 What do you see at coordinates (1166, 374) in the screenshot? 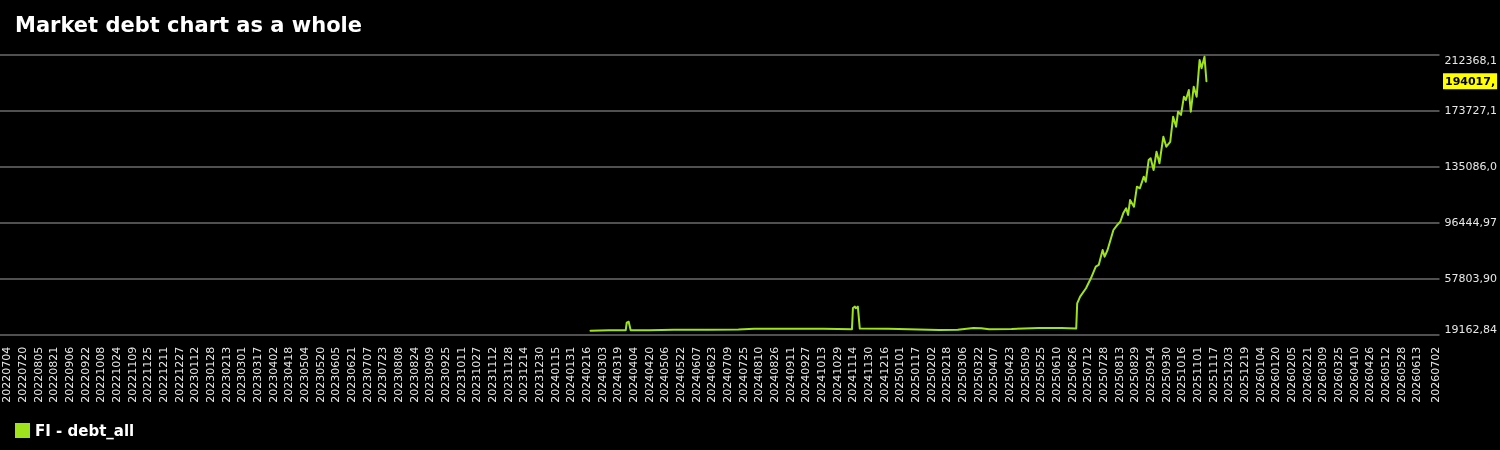
I see `x-tick-label: 20250930` at bounding box center [1166, 374].